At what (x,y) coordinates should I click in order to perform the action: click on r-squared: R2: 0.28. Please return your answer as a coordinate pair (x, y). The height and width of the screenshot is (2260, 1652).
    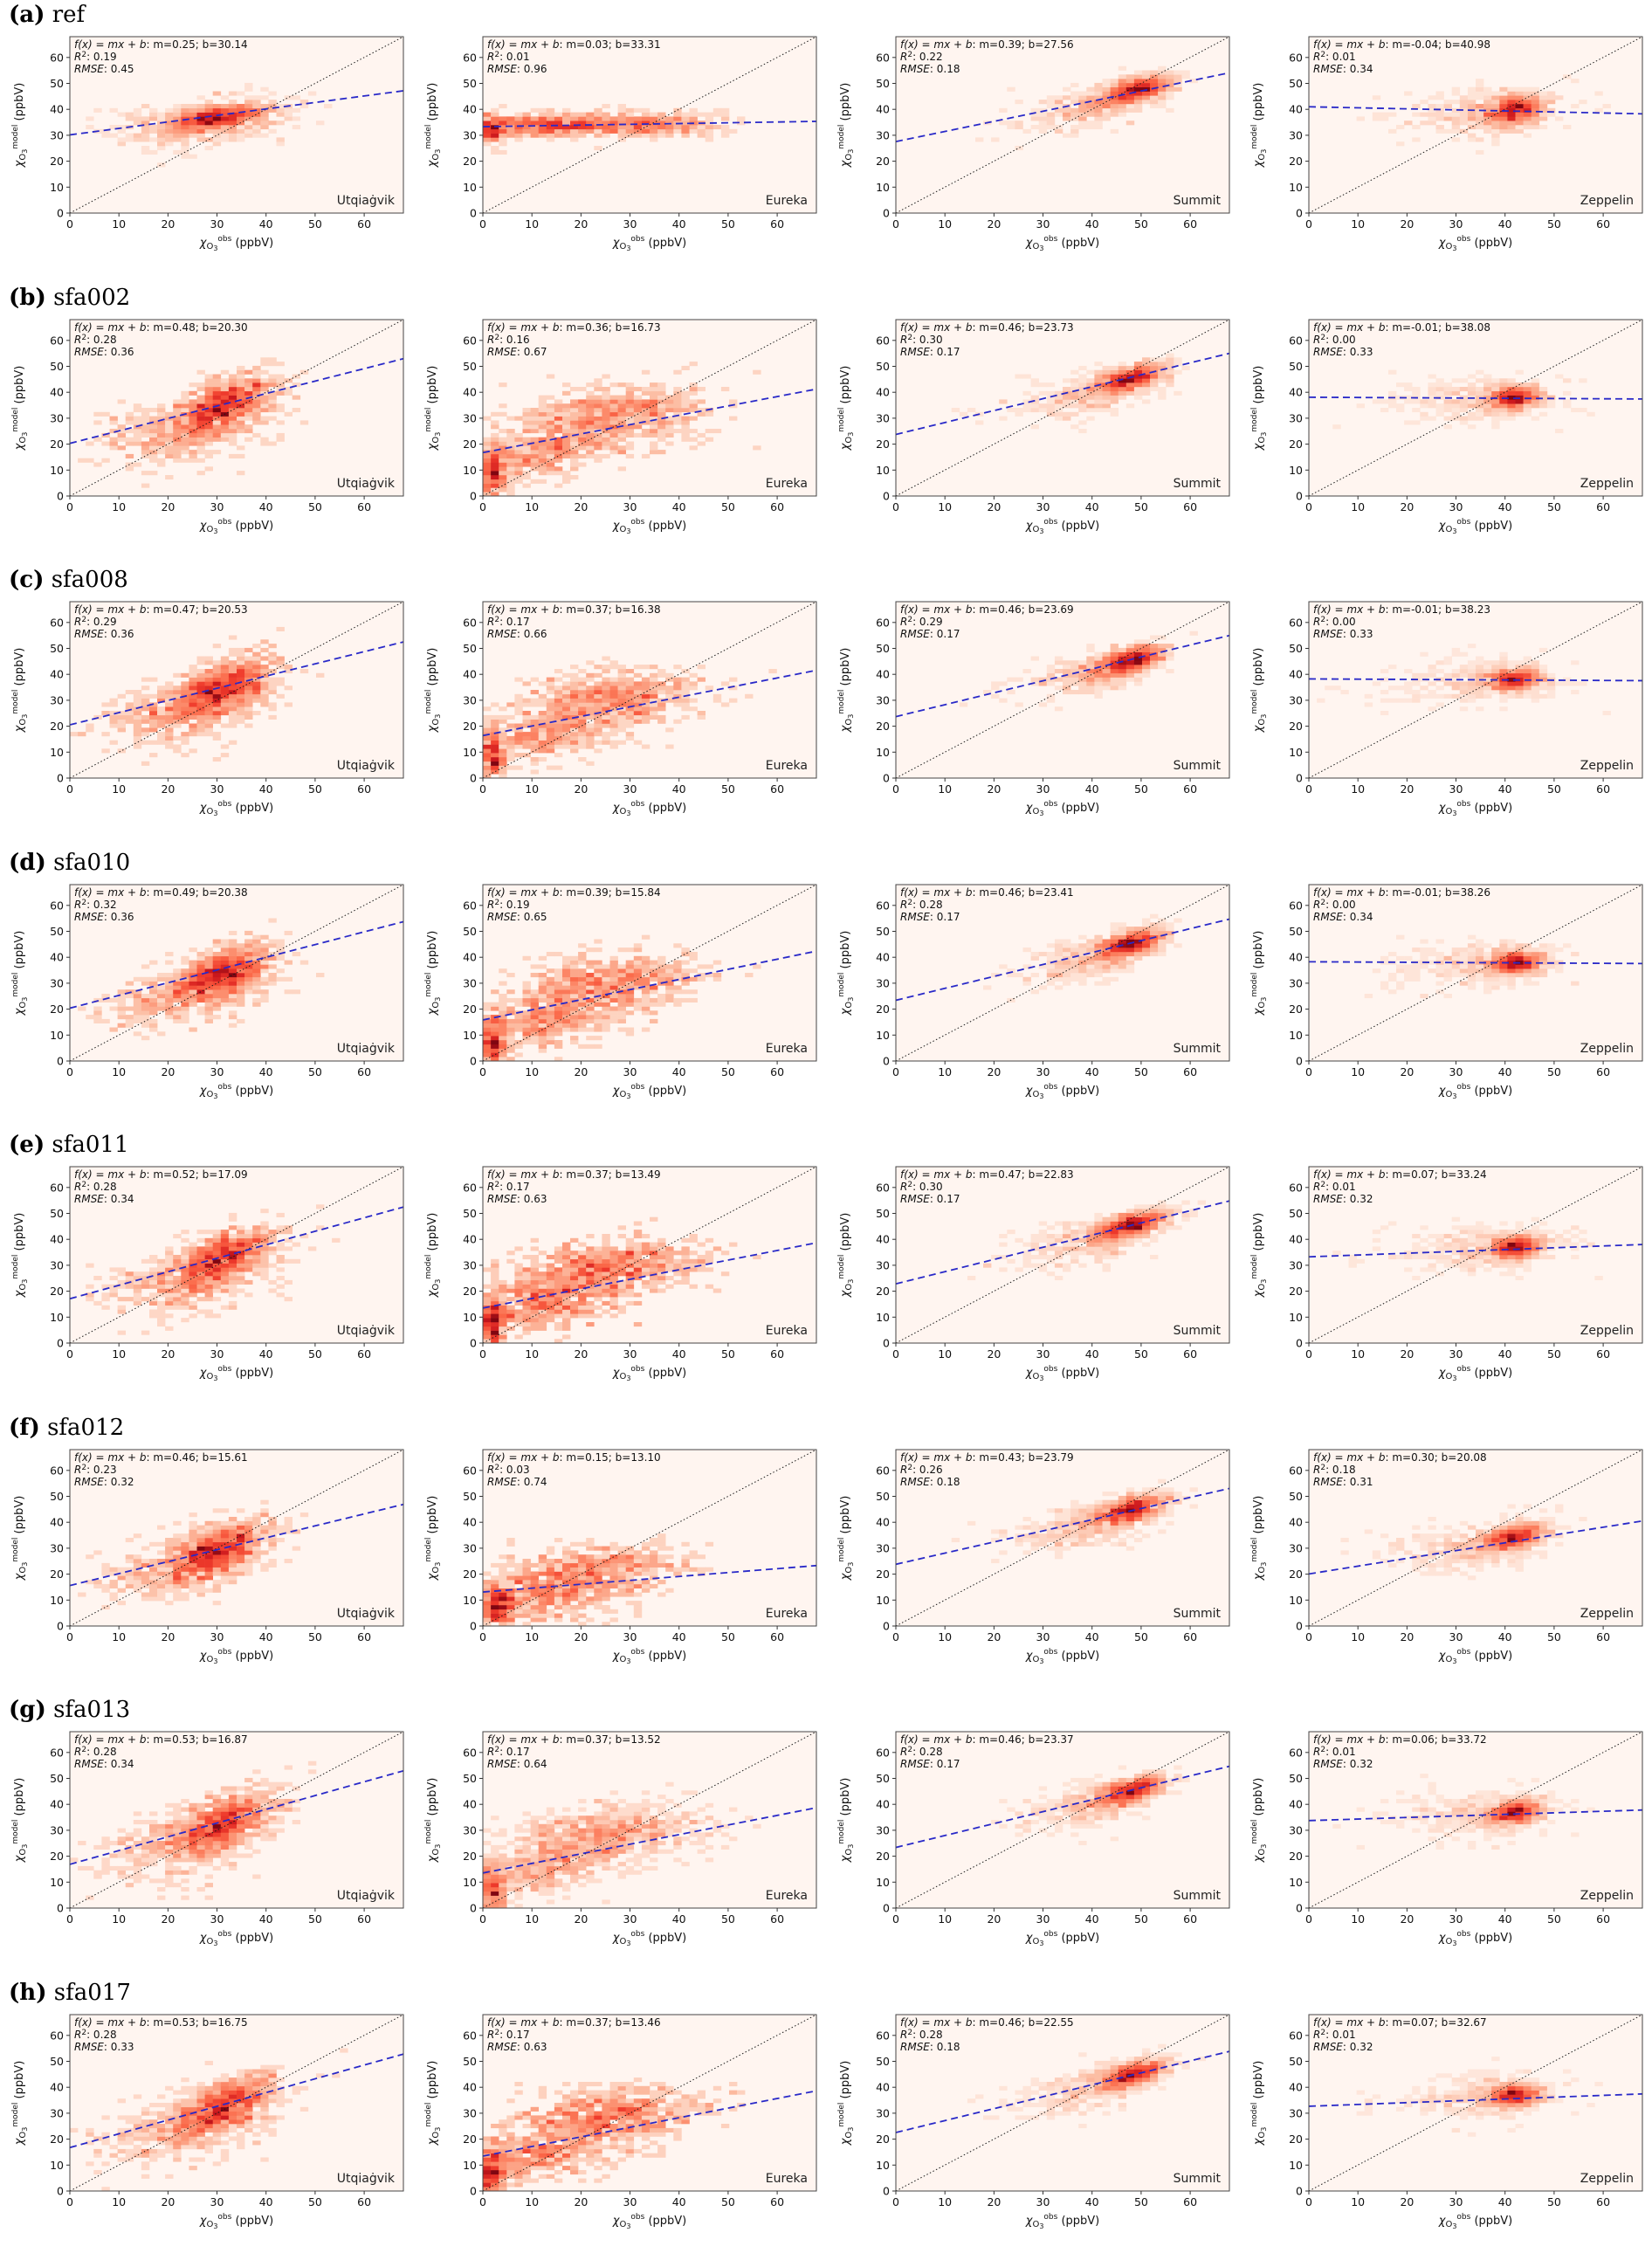
    Looking at the image, I should click on (921, 1752).